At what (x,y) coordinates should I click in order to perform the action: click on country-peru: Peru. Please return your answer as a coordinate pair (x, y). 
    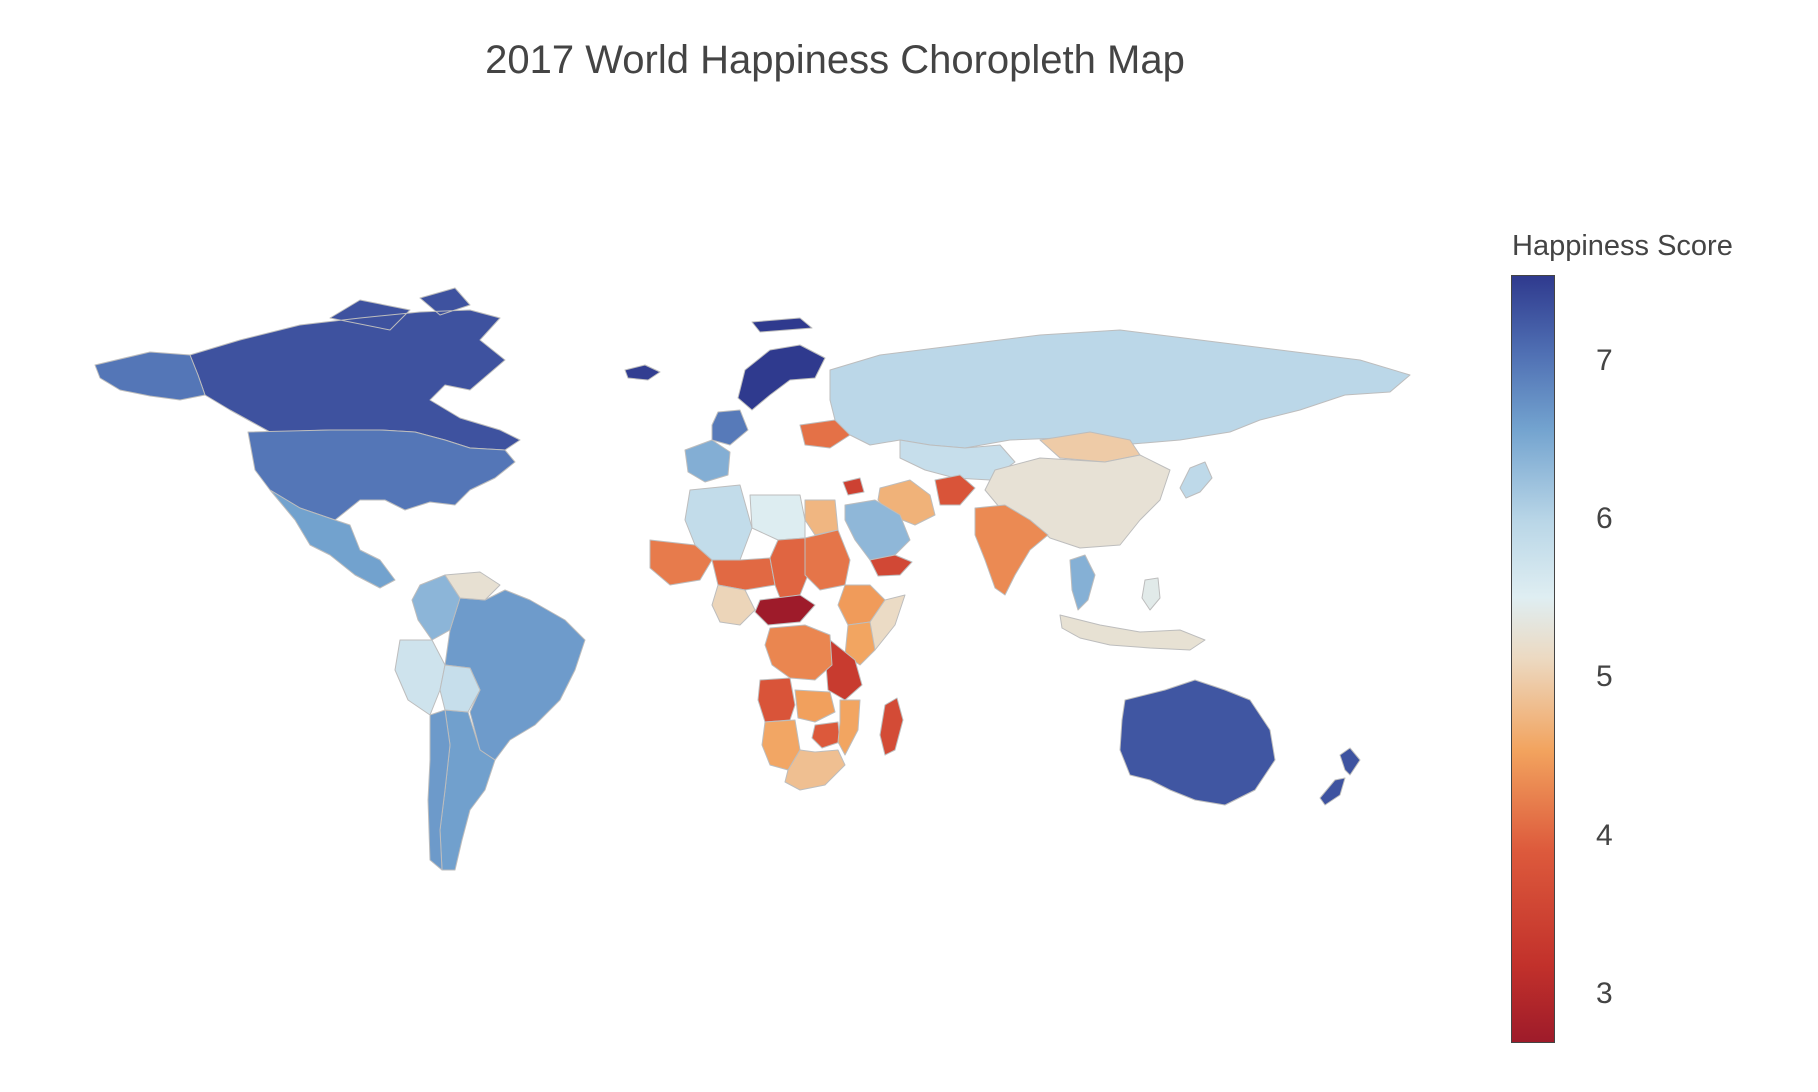
    Looking at the image, I should click on (420, 677).